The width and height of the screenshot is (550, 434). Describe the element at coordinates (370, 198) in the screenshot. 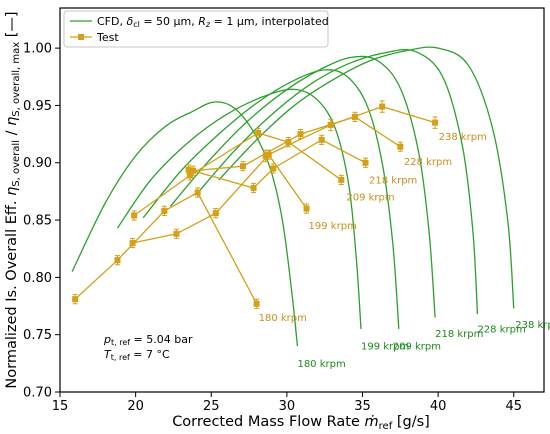

I see `test-speed-label: 209 krpm` at that location.